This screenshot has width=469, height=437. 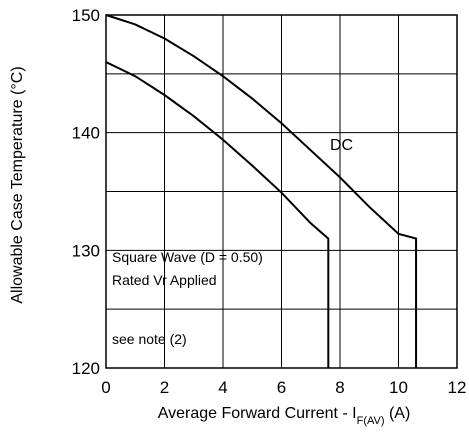 I want to click on y-tick-label-1: 130, so click(x=86, y=250).